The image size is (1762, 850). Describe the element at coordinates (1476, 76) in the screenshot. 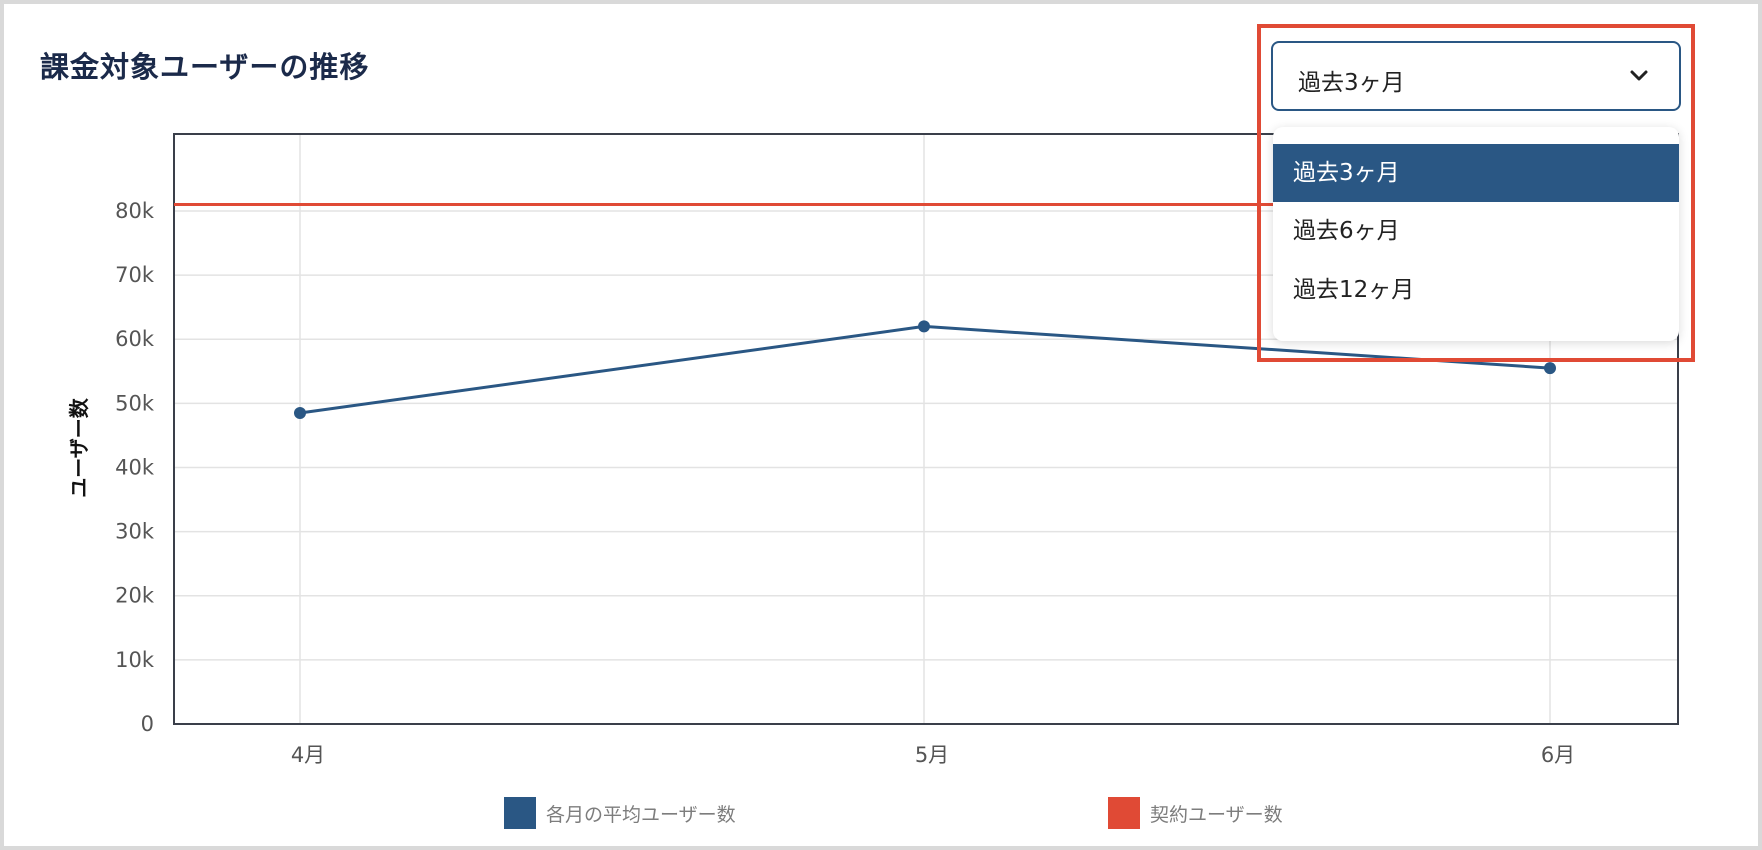

I see `period-select: 過去3ヶ月` at that location.